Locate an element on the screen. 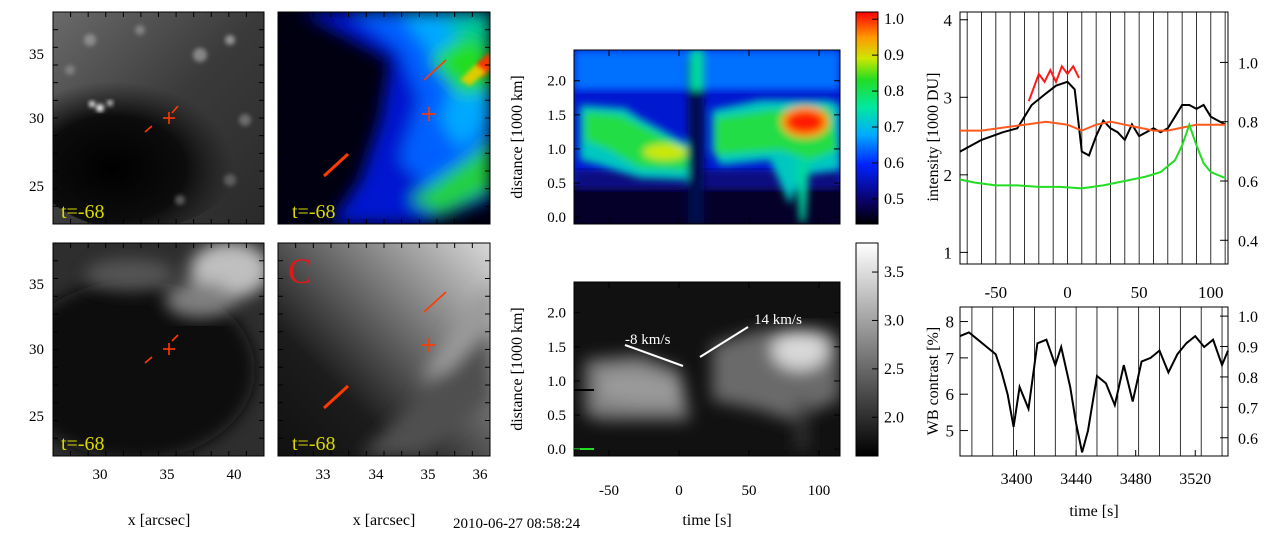 This screenshot has height=543, width=1280. td-xtick-label: -50 is located at coordinates (609, 491).